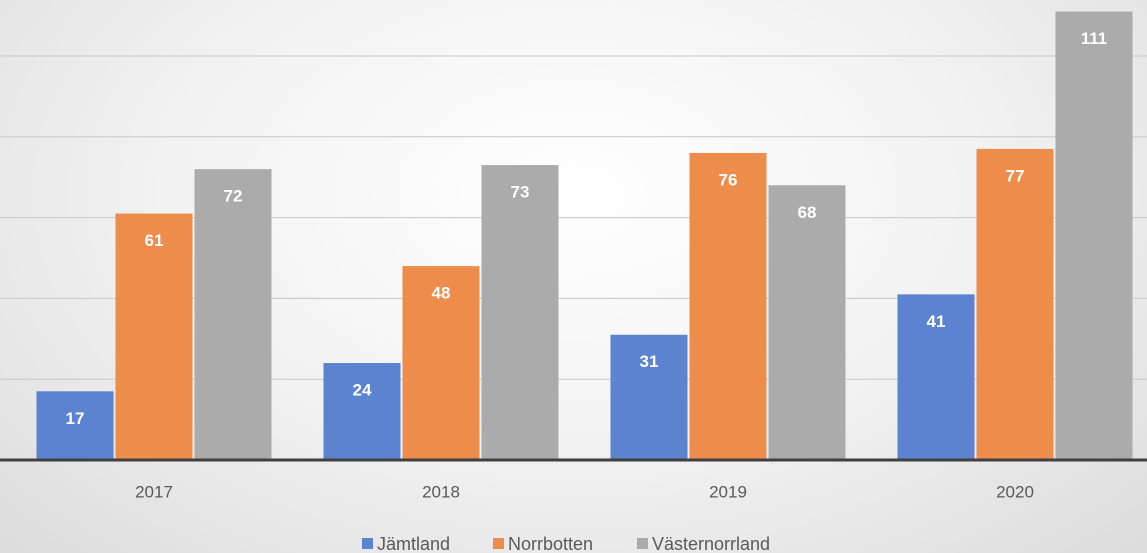 This screenshot has width=1147, height=553. What do you see at coordinates (550, 543) in the screenshot?
I see `legend-label: Norrbotten` at bounding box center [550, 543].